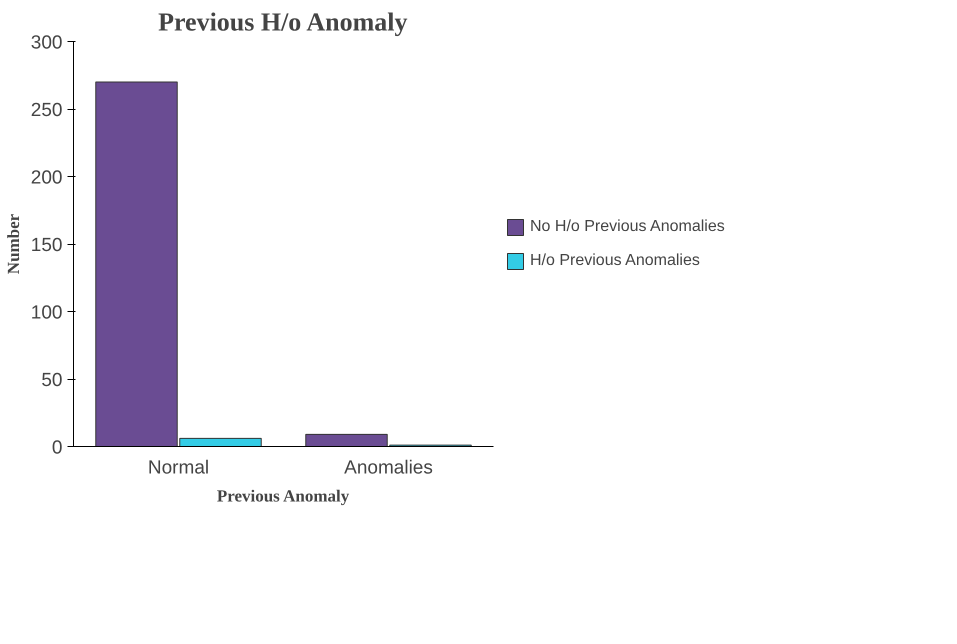 The height and width of the screenshot is (644, 957). What do you see at coordinates (46, 245) in the screenshot?
I see `y-tick-label: 150` at bounding box center [46, 245].